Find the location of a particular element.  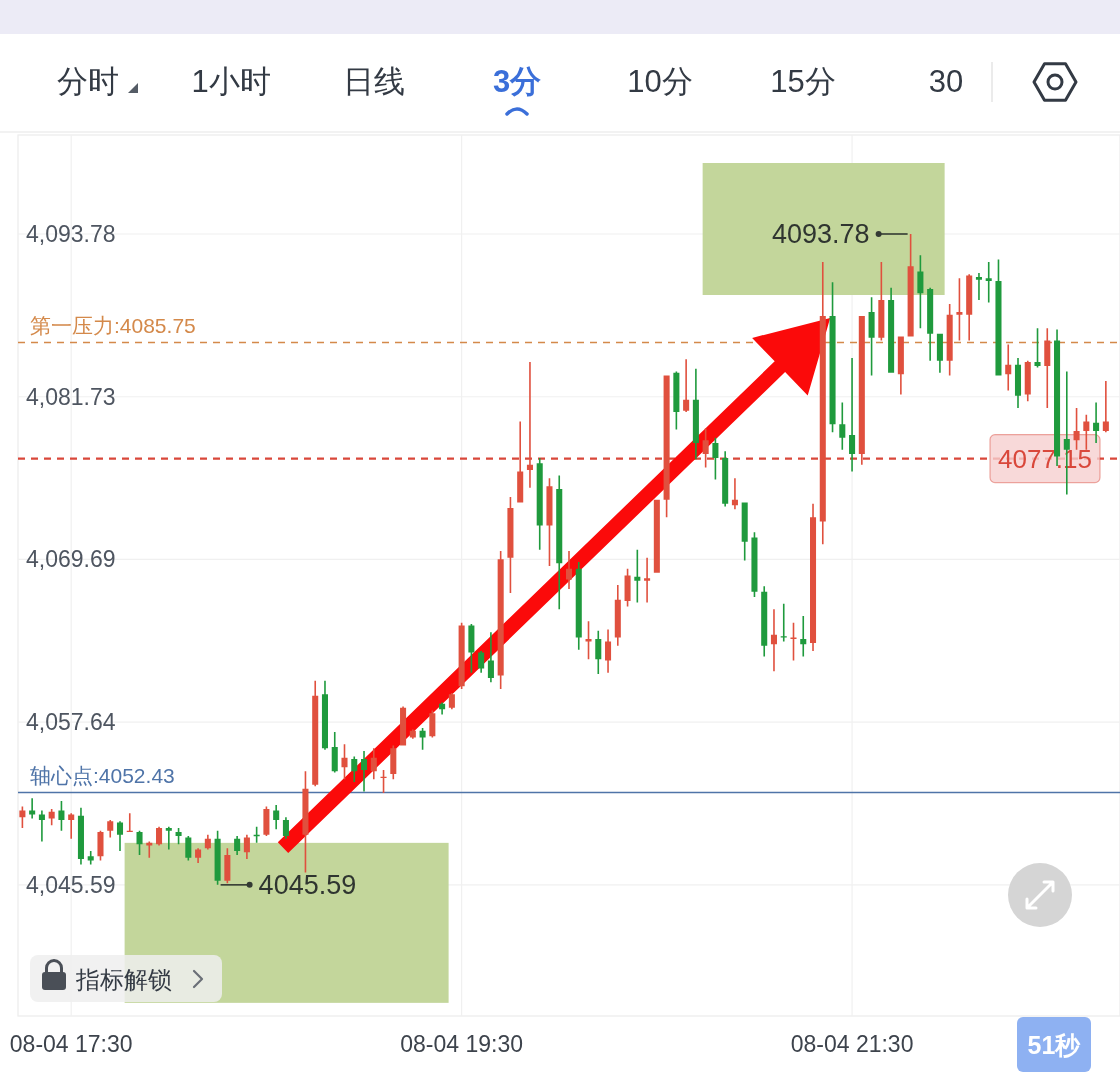

text: 日线 is located at coordinates (374, 81).